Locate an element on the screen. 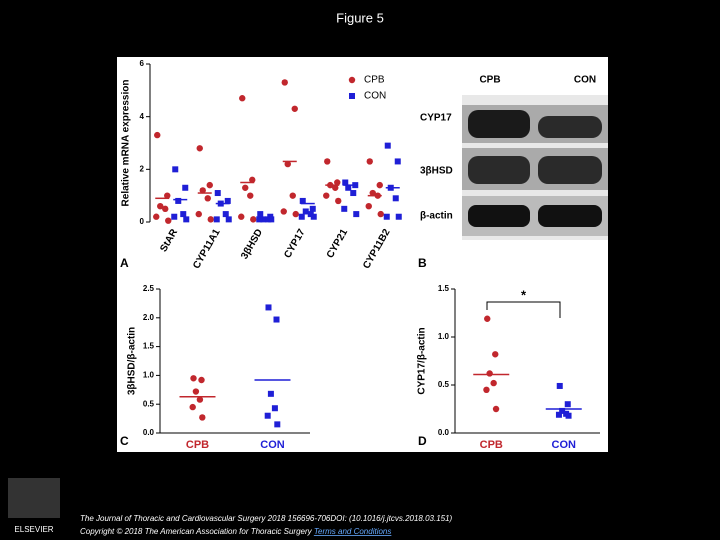 This screenshot has width=720, height=540. panel-label: D is located at coordinates (422, 441).